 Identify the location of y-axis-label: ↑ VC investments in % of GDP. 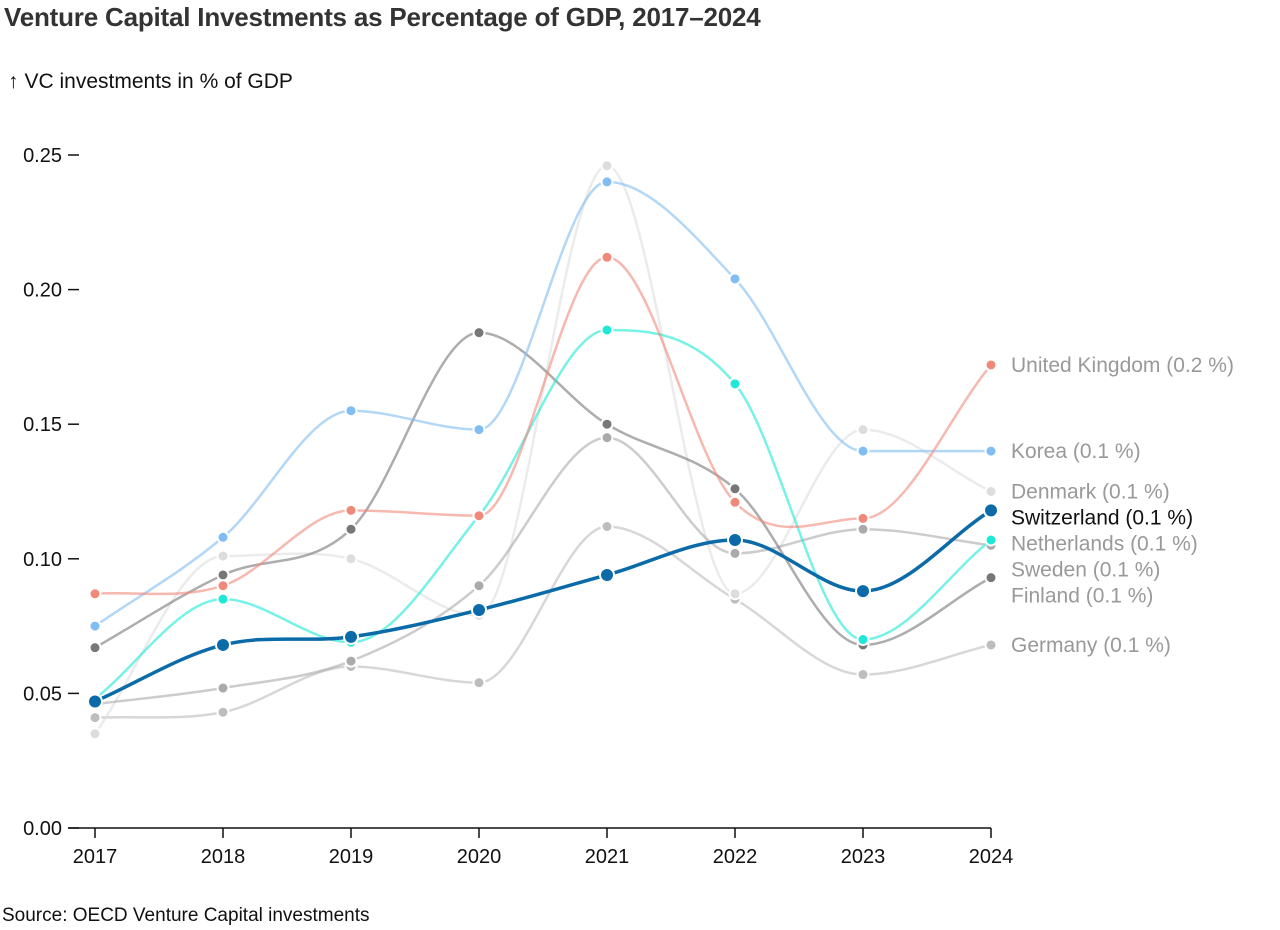
(150, 82).